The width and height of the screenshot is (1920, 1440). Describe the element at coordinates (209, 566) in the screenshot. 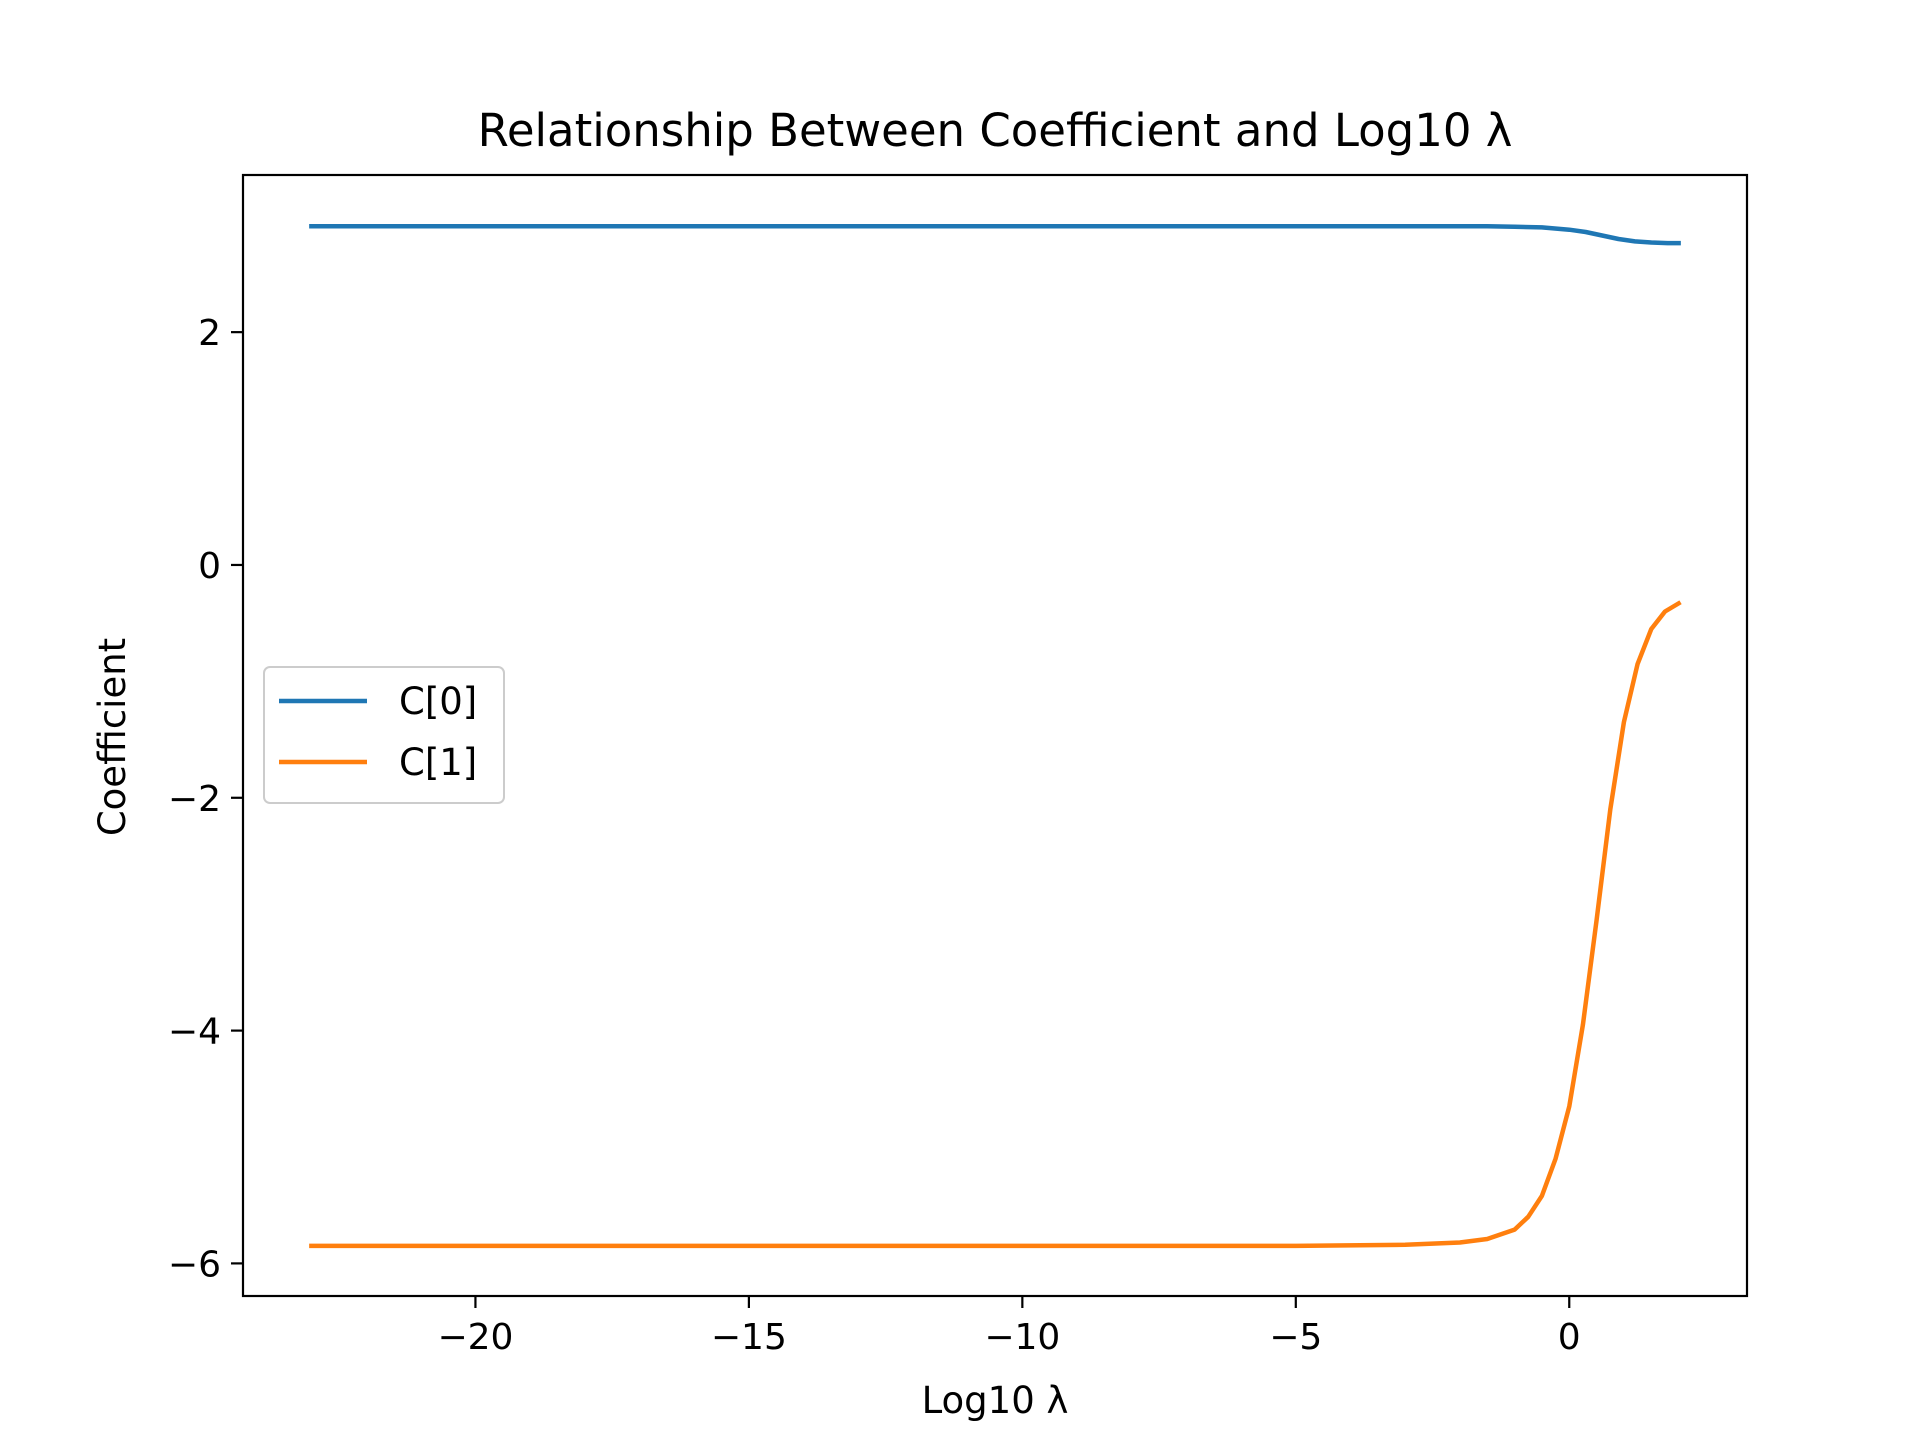

I see `y-tick-label: 0` at that location.